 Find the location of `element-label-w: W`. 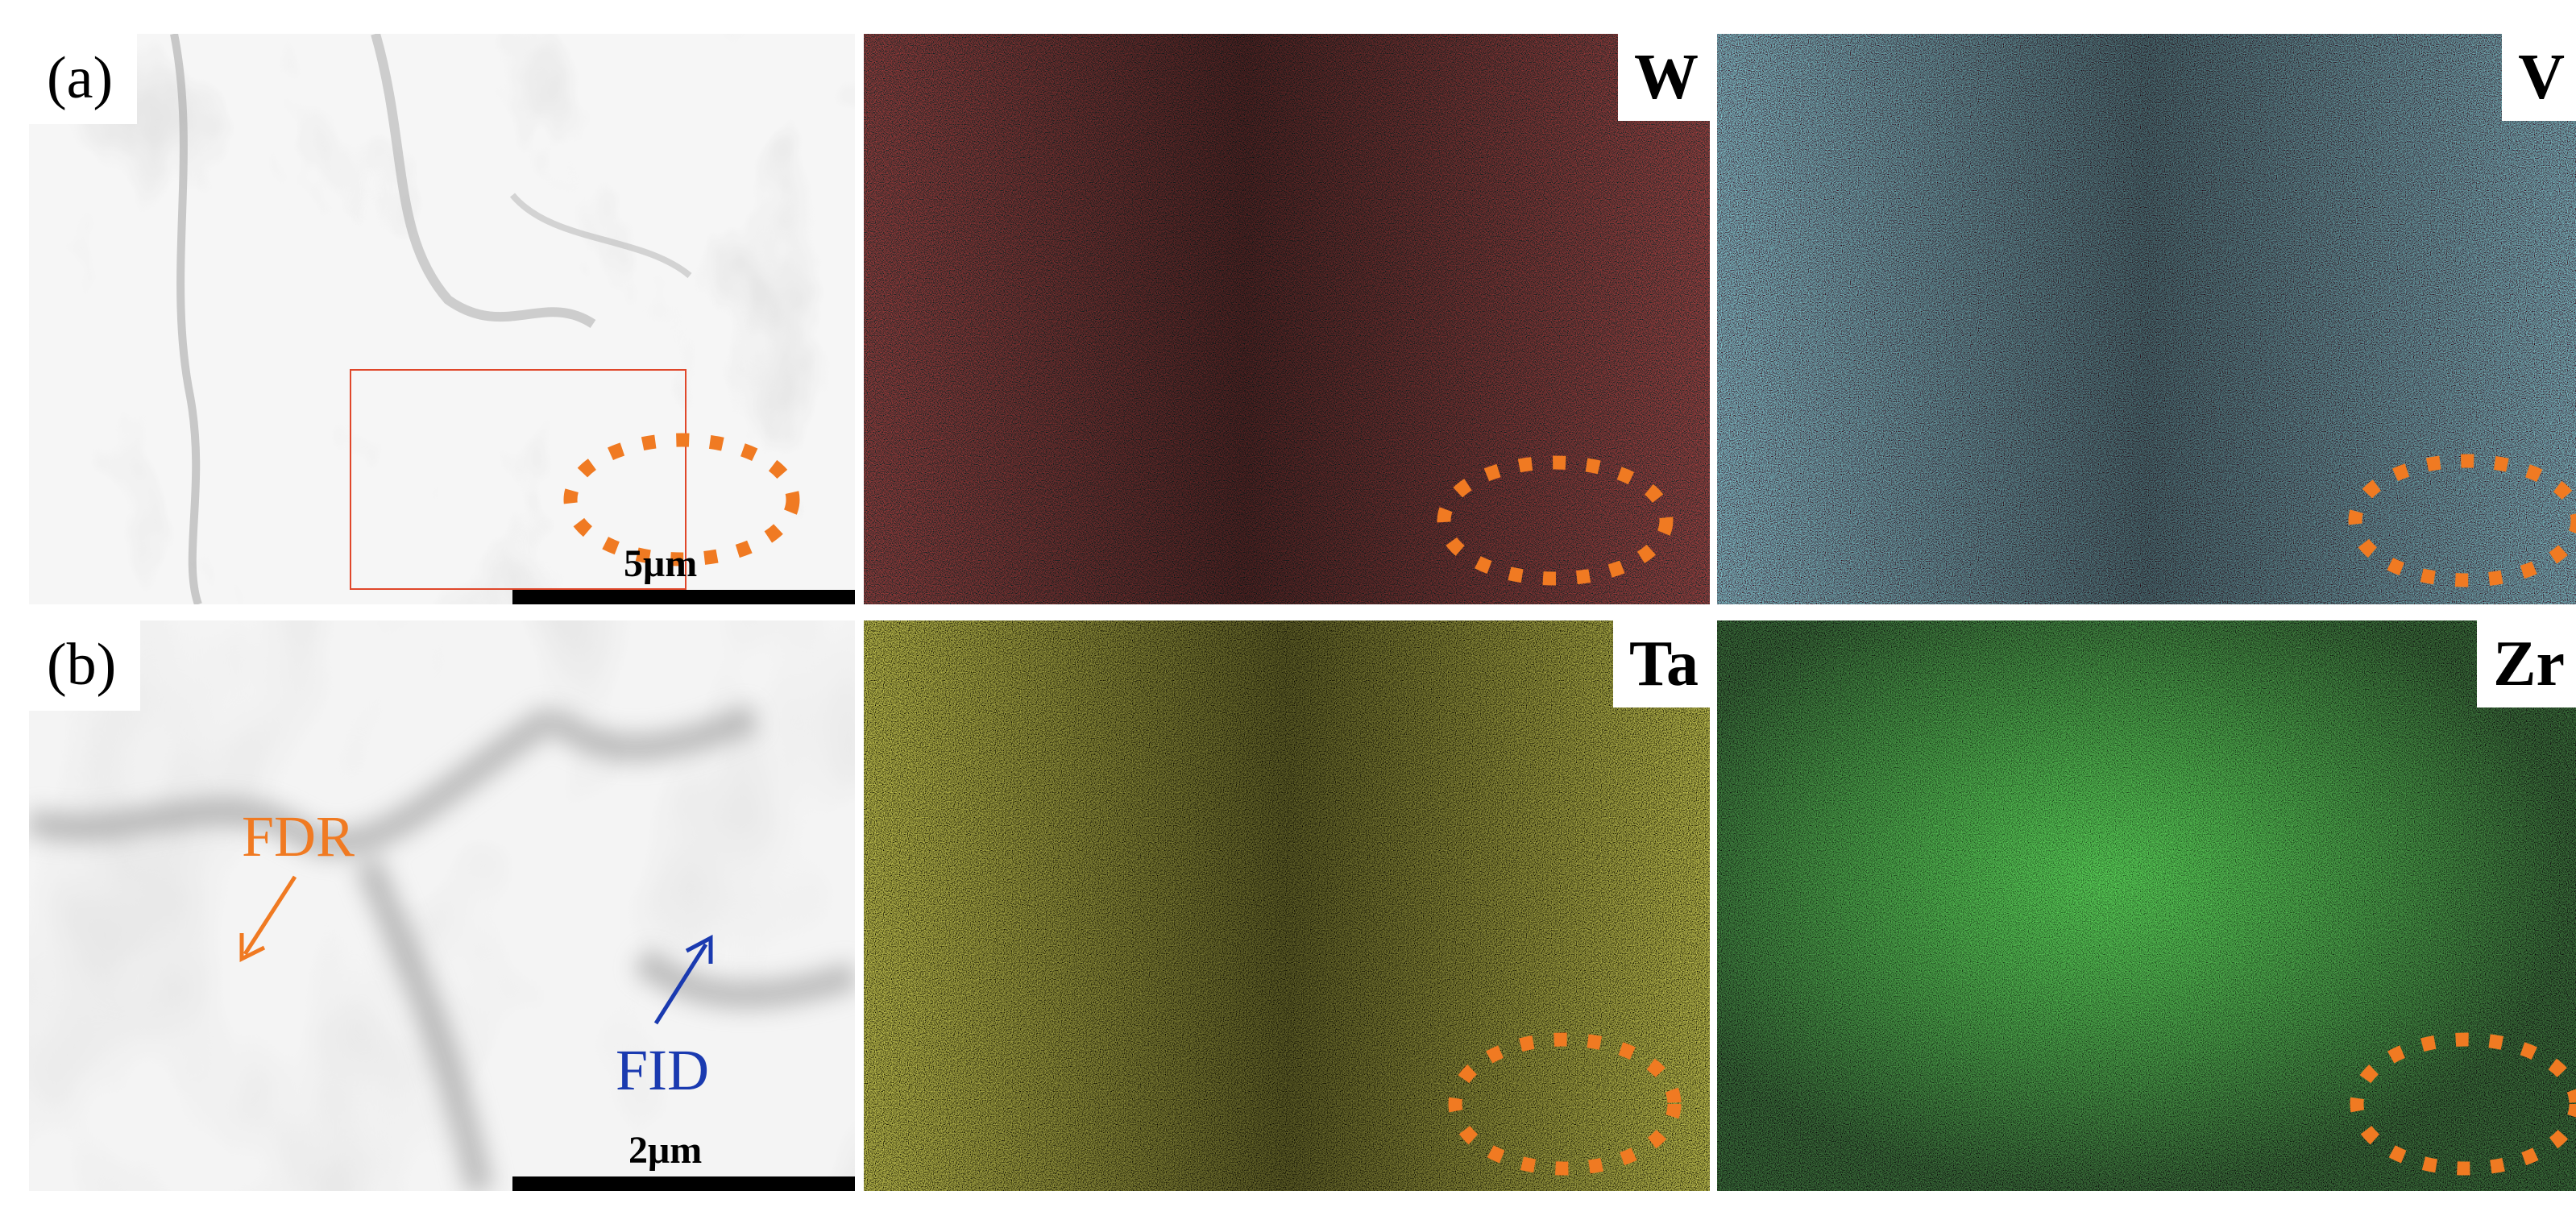

element-label-w: W is located at coordinates (1664, 77).